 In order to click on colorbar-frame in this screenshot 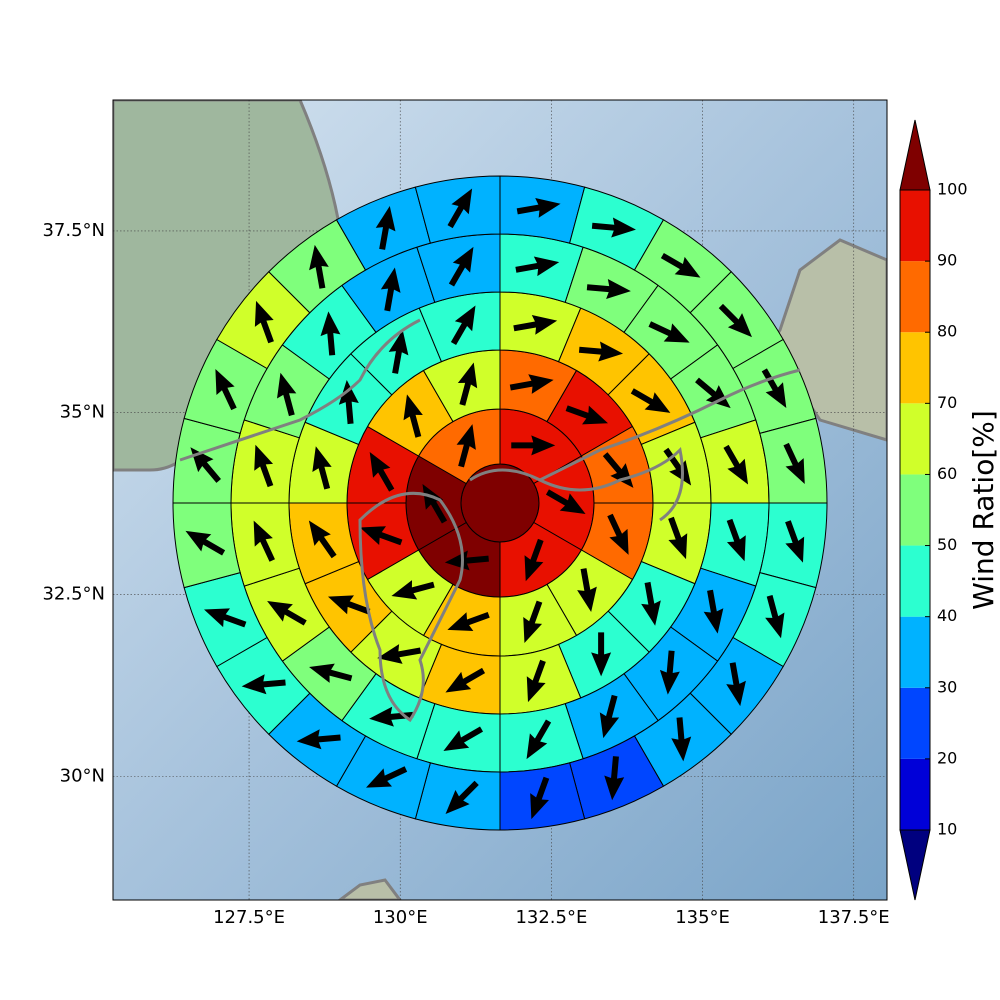, I will do `click(915, 510)`.